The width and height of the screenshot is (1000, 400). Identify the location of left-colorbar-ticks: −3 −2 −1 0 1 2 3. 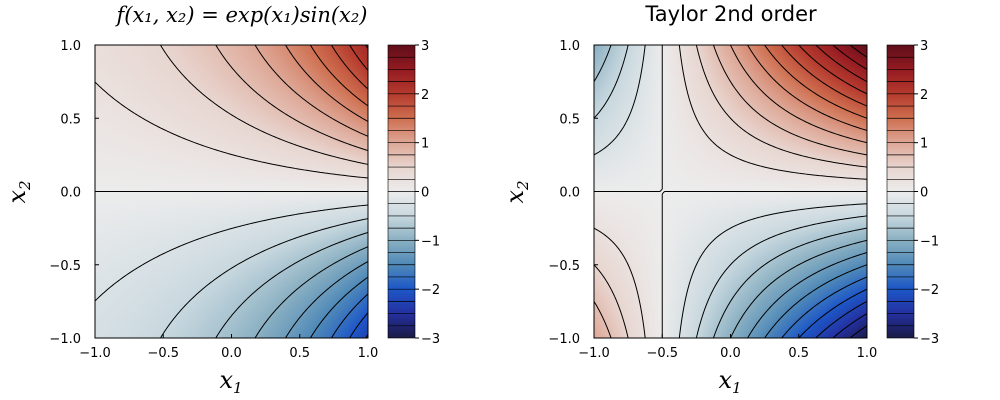
(414, 193).